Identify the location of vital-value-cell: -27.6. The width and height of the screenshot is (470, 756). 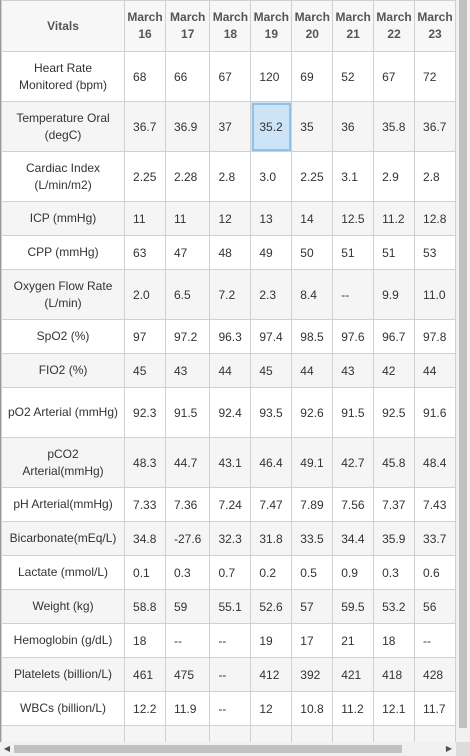
(187, 538).